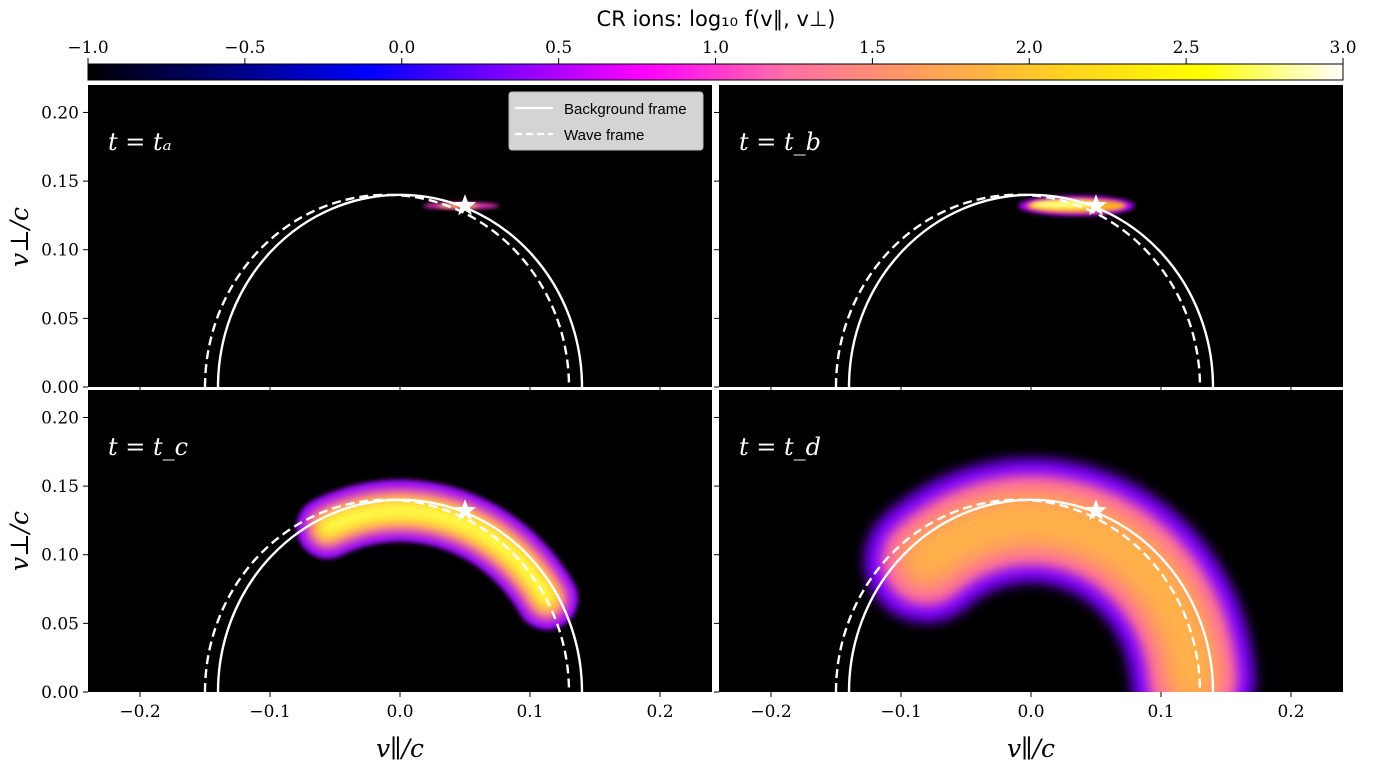 The height and width of the screenshot is (769, 1390). What do you see at coordinates (244, 48) in the screenshot?
I see `colorbar-tick-label: −0.5` at bounding box center [244, 48].